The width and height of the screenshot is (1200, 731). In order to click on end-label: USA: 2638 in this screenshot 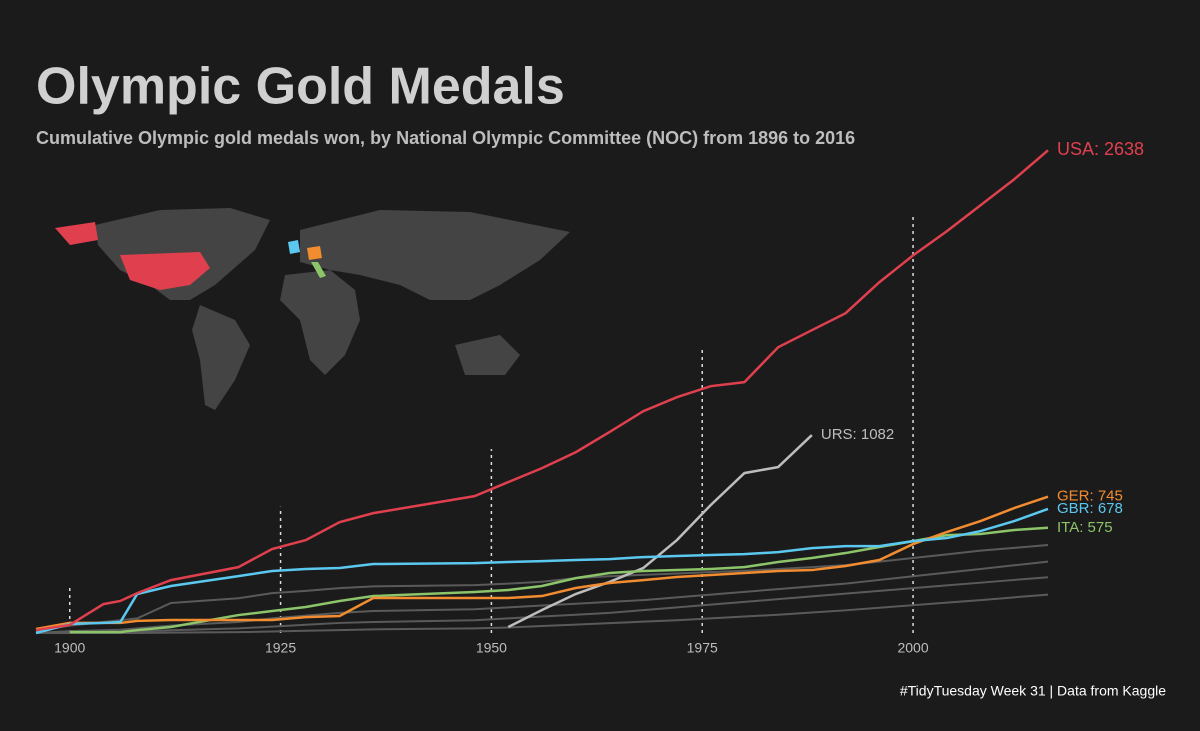, I will do `click(1100, 149)`.